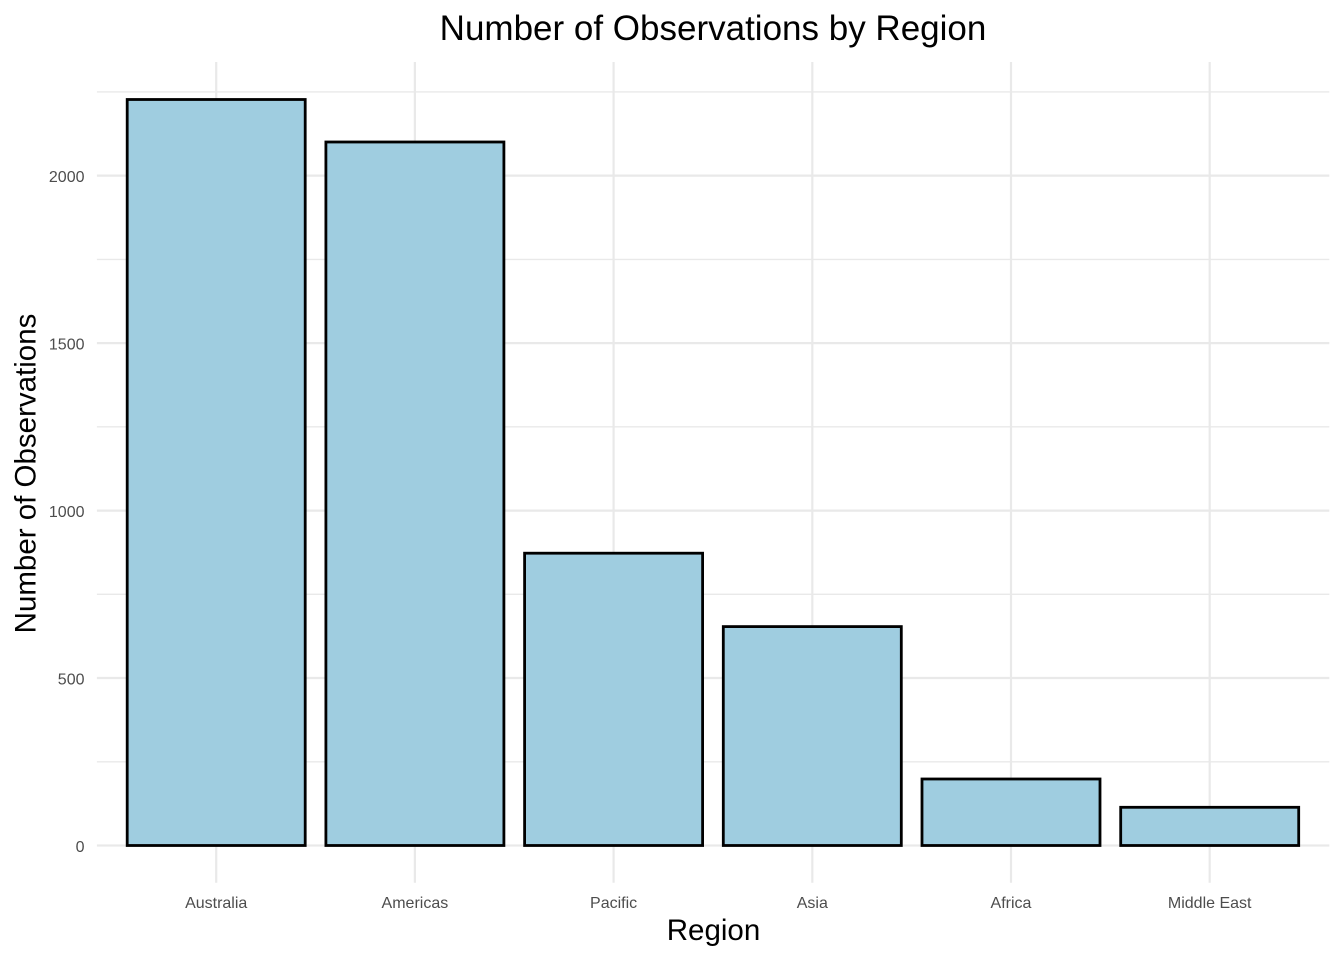 The height and width of the screenshot is (960, 1344). Describe the element at coordinates (415, 903) in the screenshot. I see `svg-text: Americas` at that location.